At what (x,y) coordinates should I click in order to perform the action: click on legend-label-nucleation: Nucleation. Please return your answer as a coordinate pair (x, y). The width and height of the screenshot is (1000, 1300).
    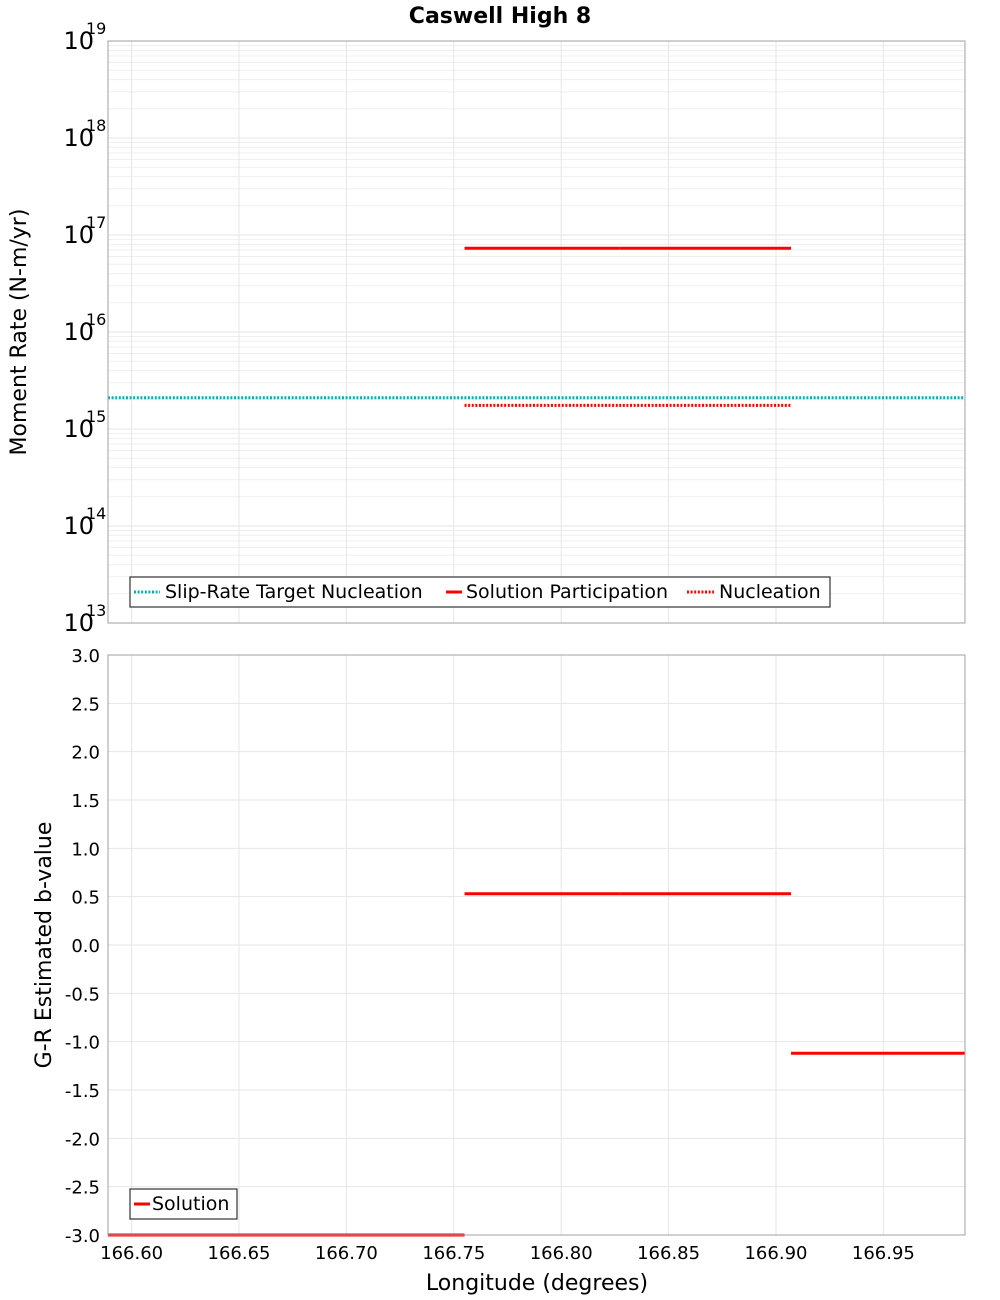
    Looking at the image, I should click on (770, 592).